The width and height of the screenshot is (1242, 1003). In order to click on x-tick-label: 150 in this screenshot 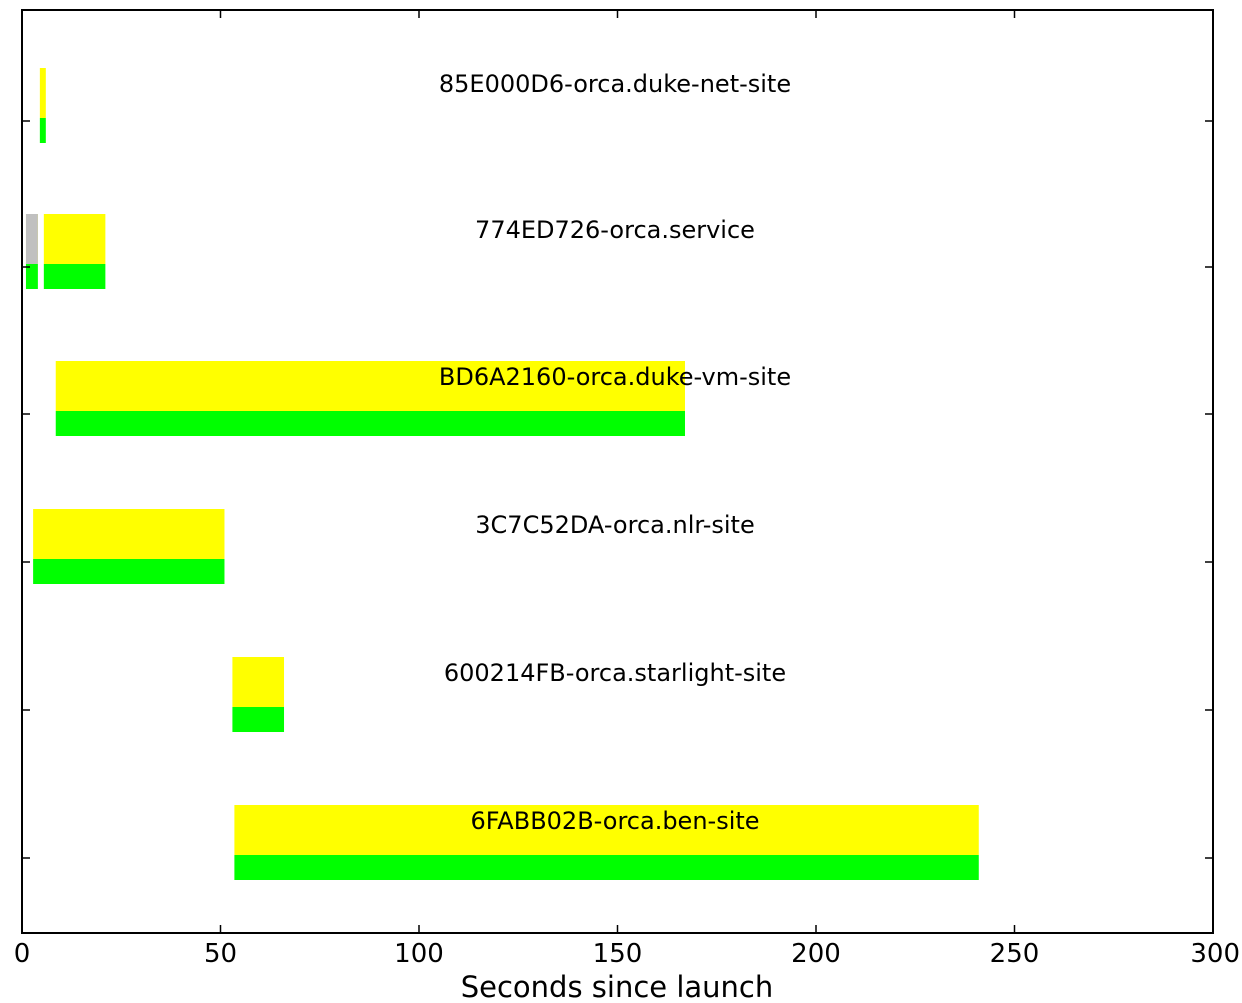, I will do `click(618, 954)`.